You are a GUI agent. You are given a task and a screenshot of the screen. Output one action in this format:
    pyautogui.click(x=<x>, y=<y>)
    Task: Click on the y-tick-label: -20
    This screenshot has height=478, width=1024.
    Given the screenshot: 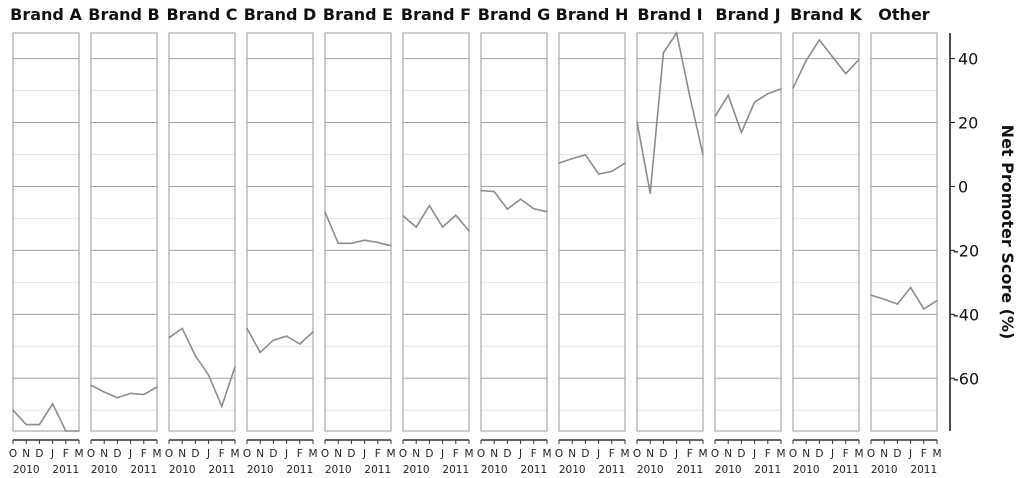 What is the action you would take?
    pyautogui.click(x=966, y=250)
    